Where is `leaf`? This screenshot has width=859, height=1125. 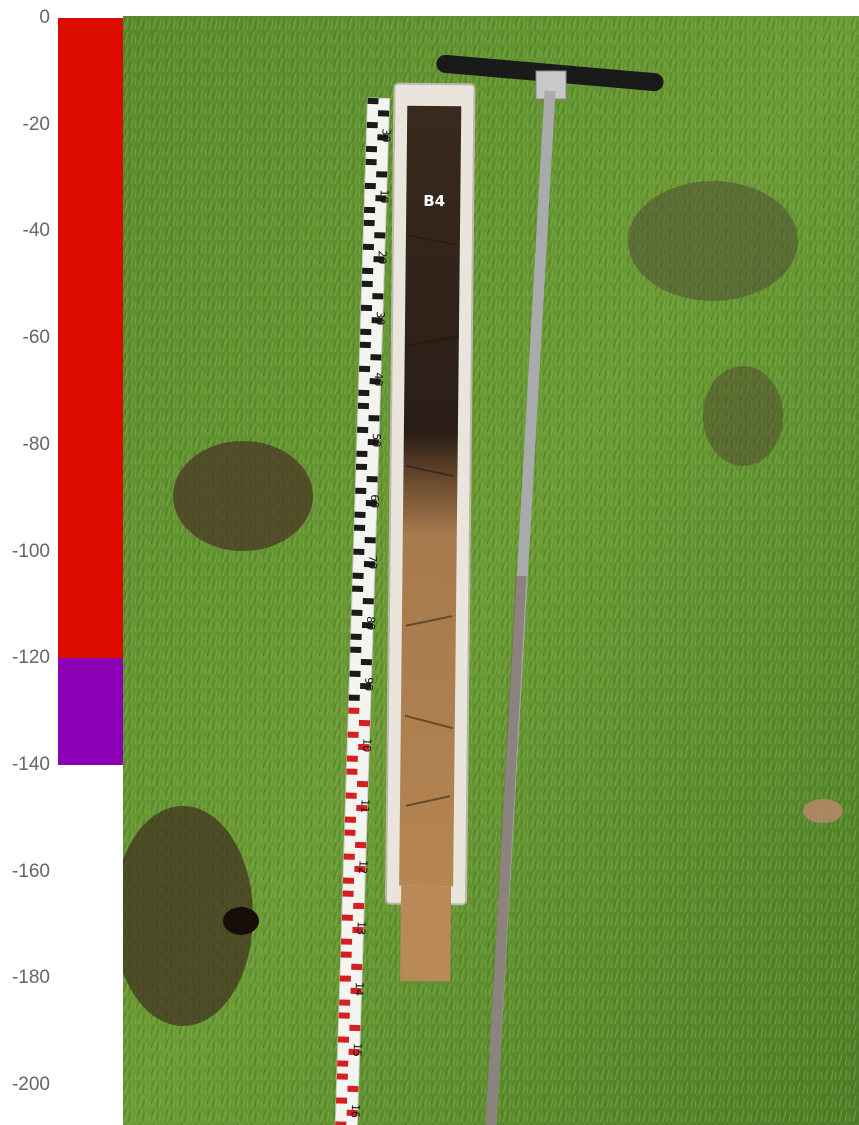 leaf is located at coordinates (823, 811).